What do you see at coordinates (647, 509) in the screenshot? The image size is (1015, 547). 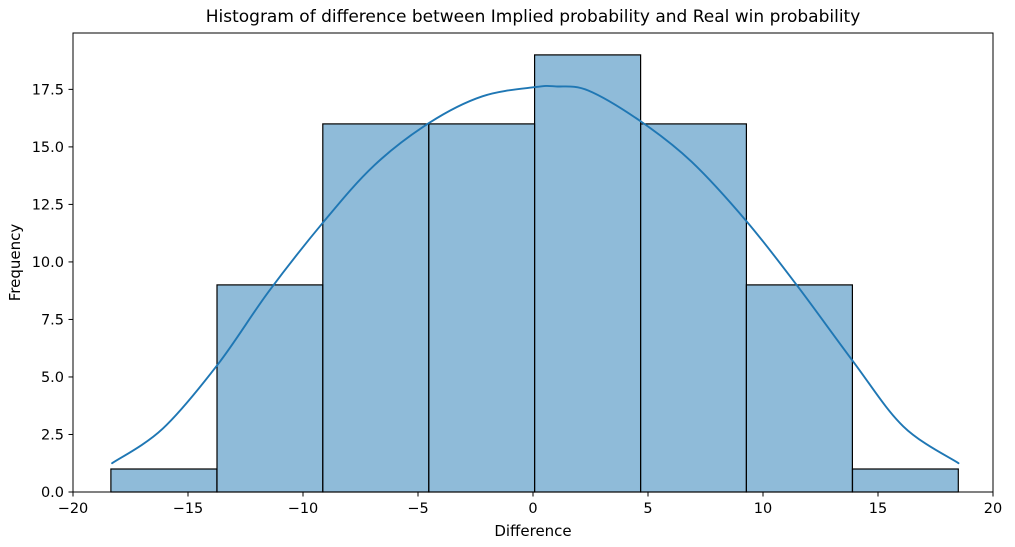 I see `x-tick-label: 5` at bounding box center [647, 509].